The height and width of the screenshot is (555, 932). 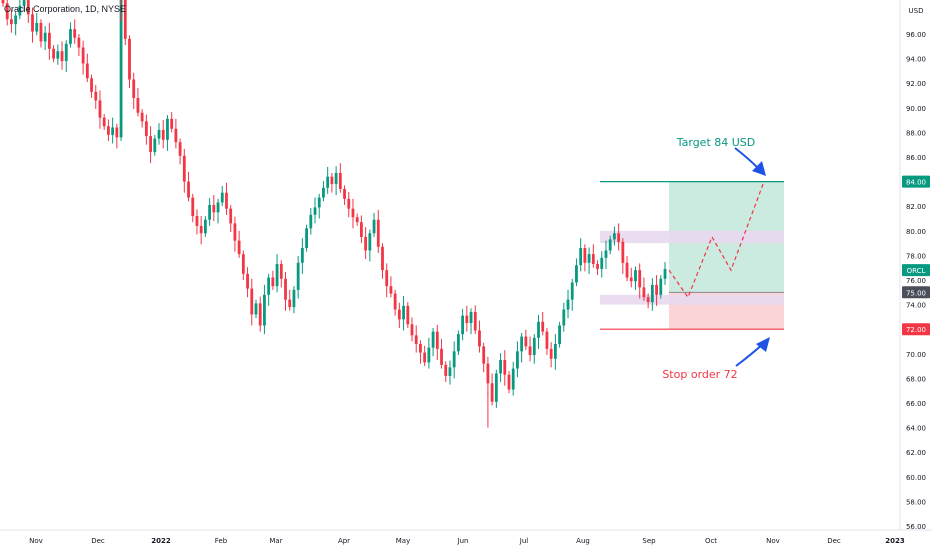 What do you see at coordinates (916, 207) in the screenshot?
I see `y-tick-label: 82.00` at bounding box center [916, 207].